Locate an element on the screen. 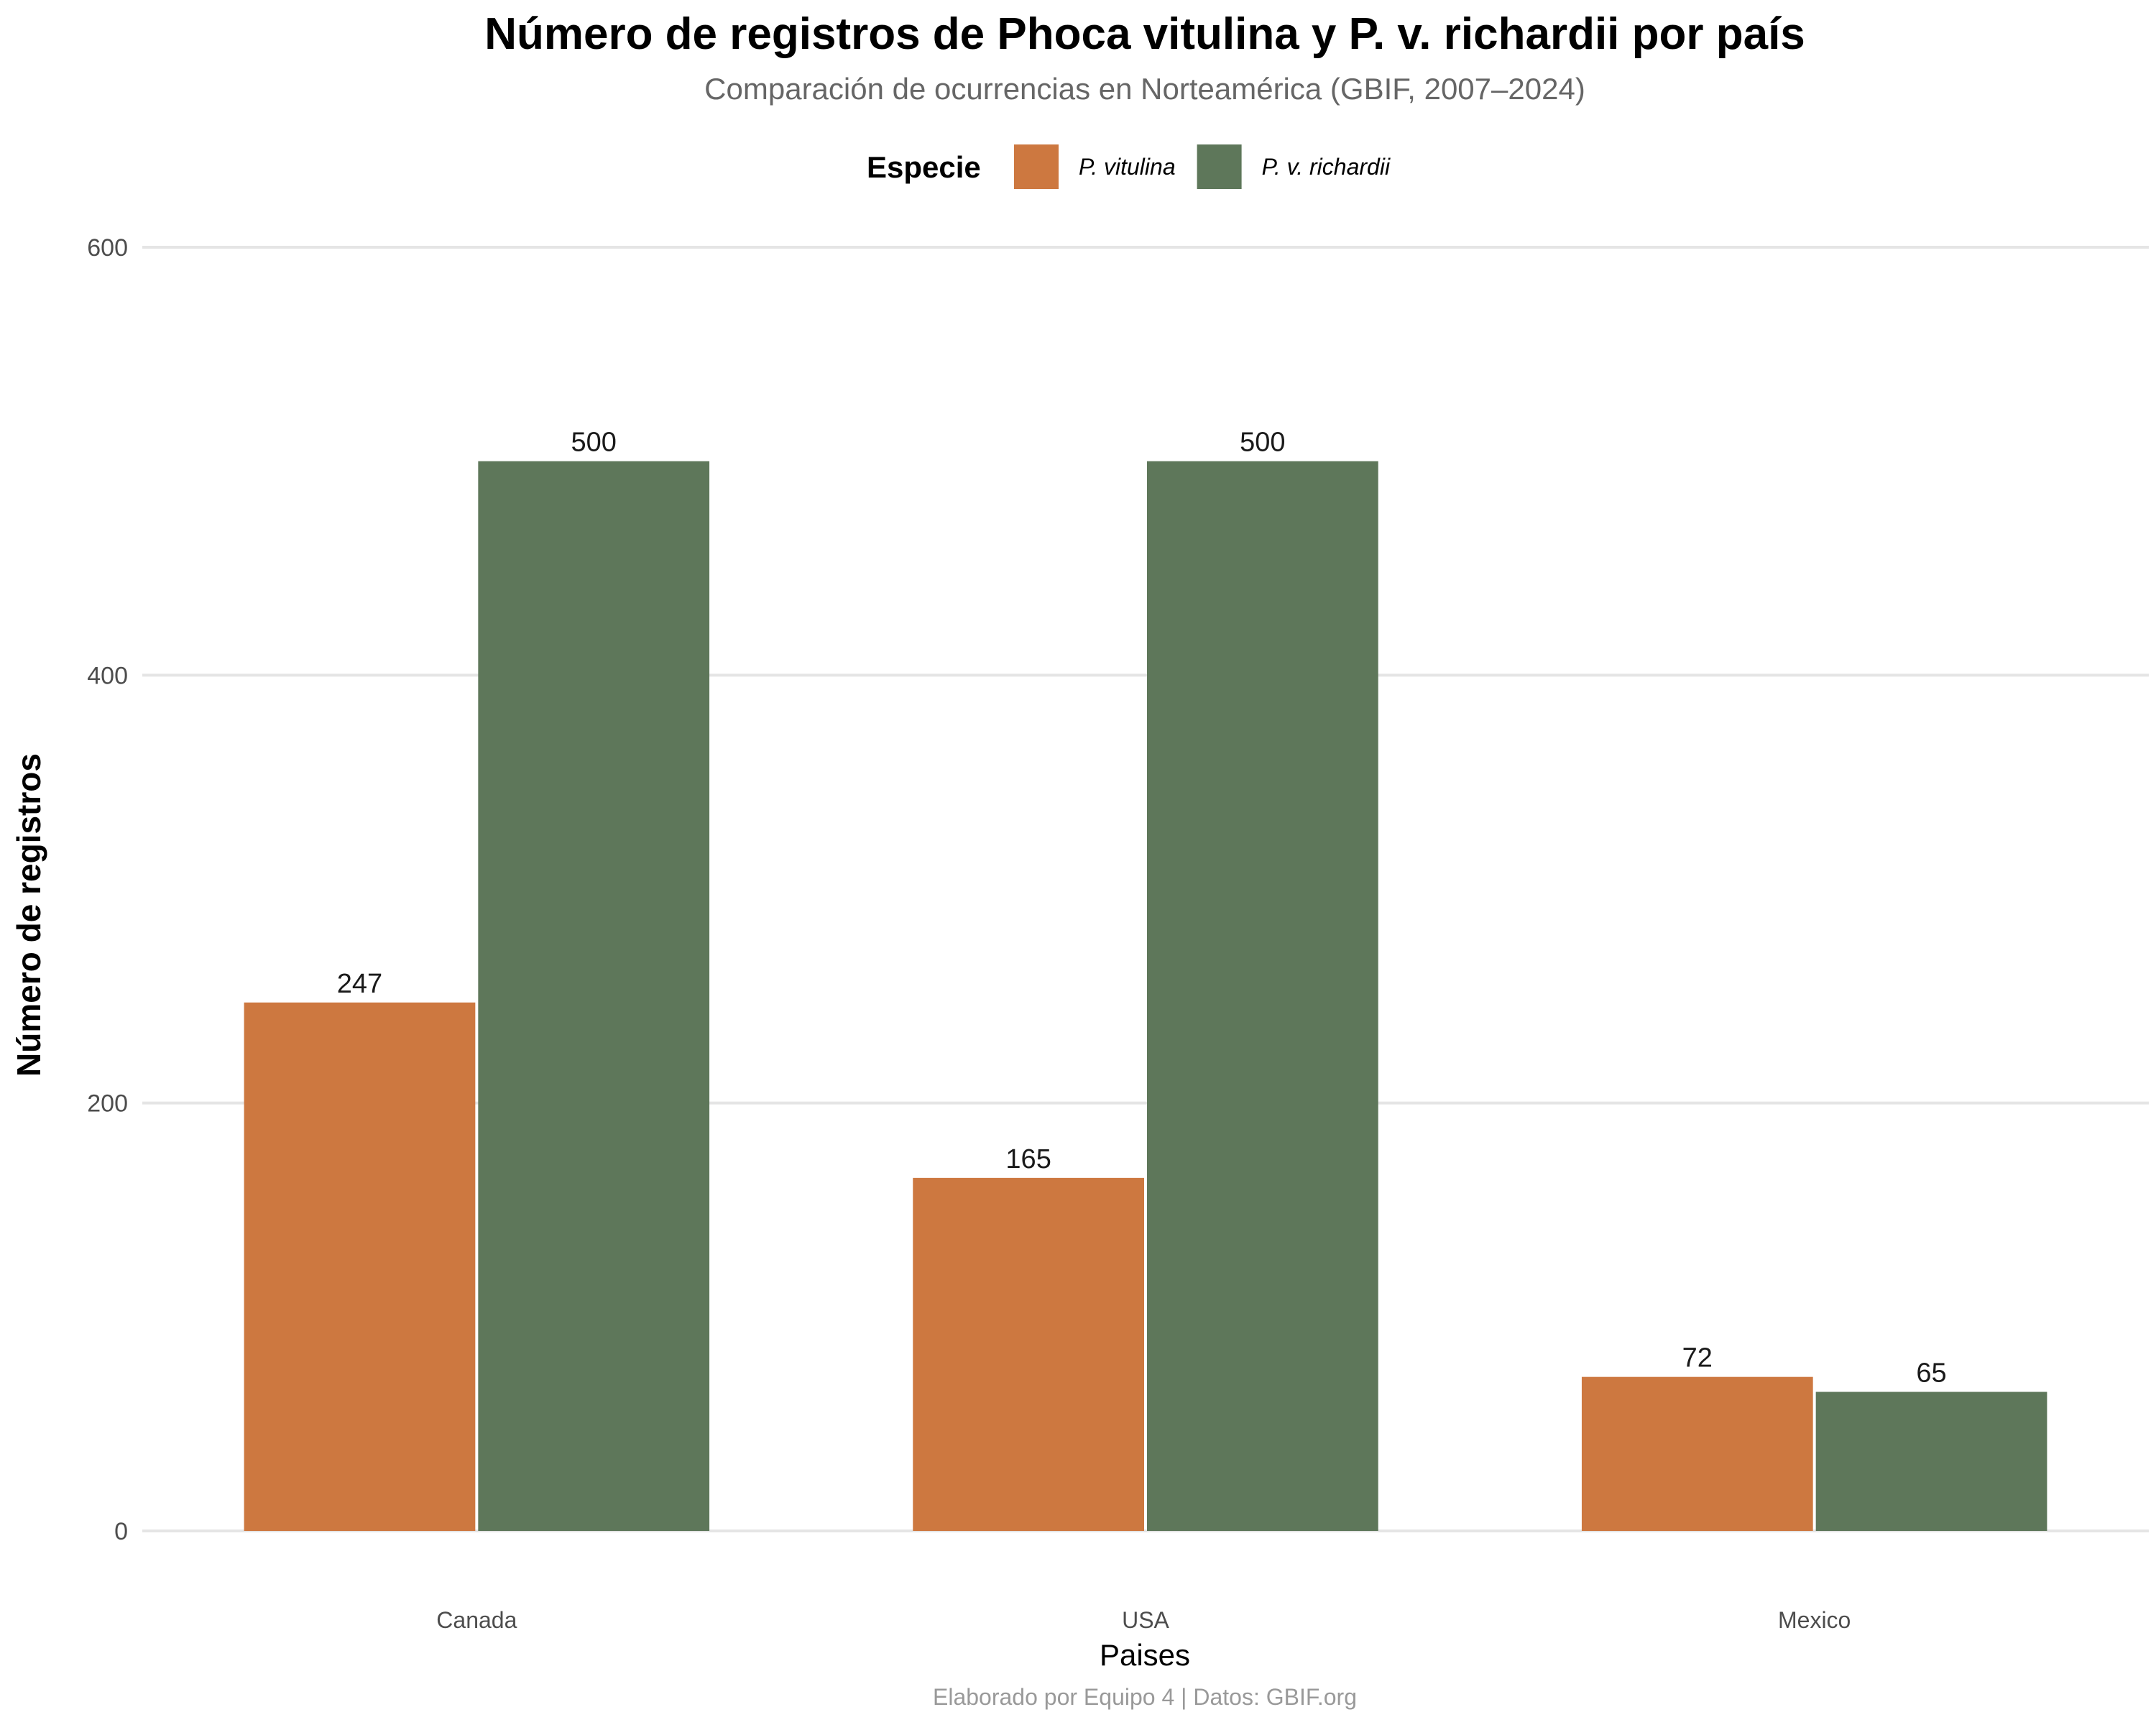 This screenshot has width=2156, height=1725. y-tick-label: 600 is located at coordinates (108, 248).